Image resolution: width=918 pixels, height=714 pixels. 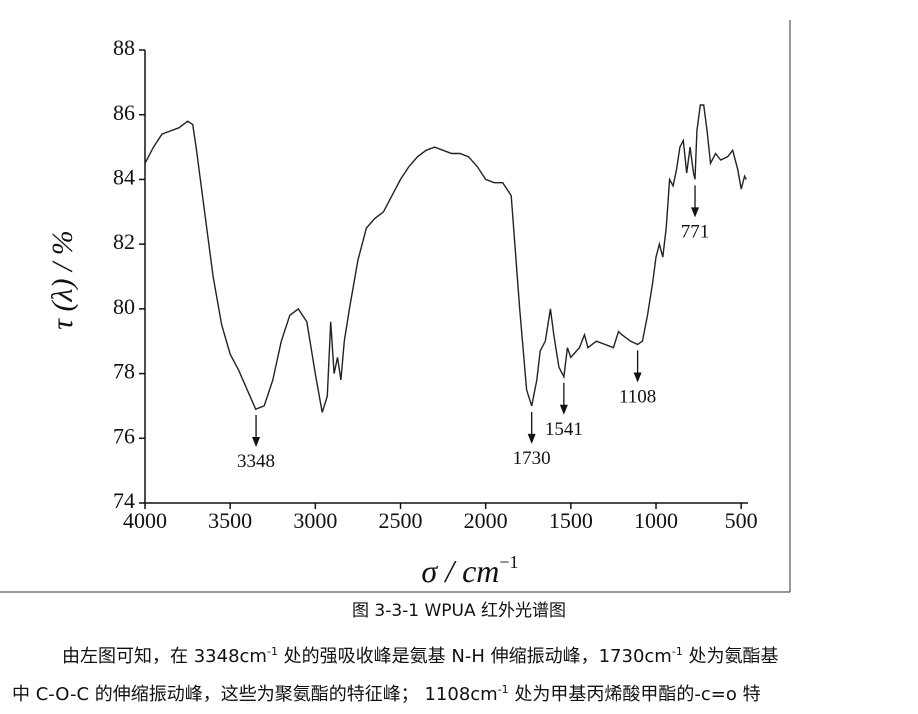 What do you see at coordinates (124, 371) in the screenshot?
I see `y-tick-label: 78` at bounding box center [124, 371].